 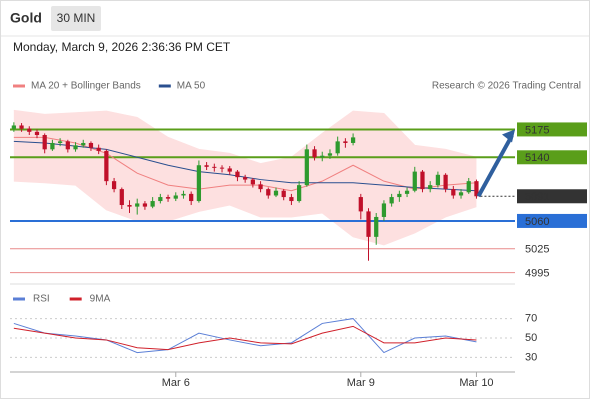 What do you see at coordinates (537, 197) in the screenshot?
I see `level-label: 5091` at bounding box center [537, 197].